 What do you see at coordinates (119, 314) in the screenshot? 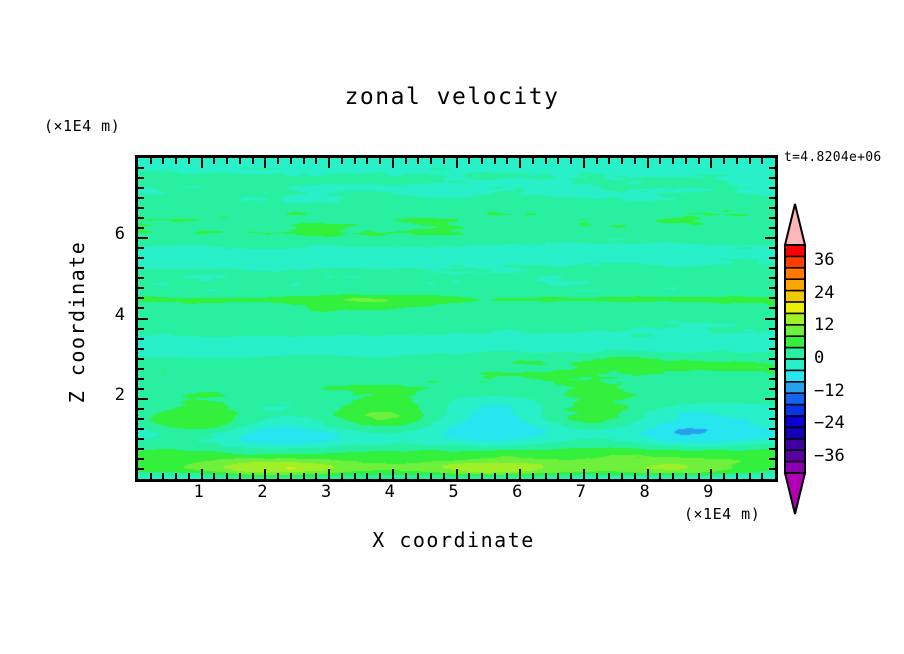
I see `y-tick-label: 4` at bounding box center [119, 314].